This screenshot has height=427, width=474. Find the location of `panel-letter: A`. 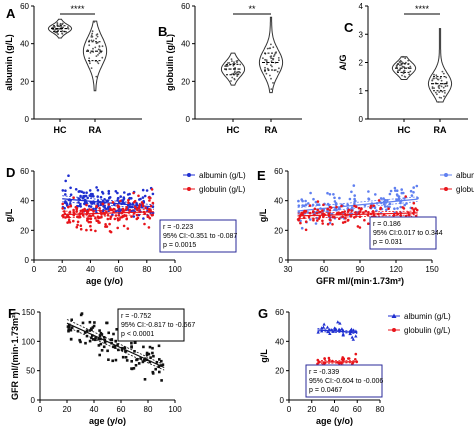

panel-letter: A is located at coordinates (11, 13).